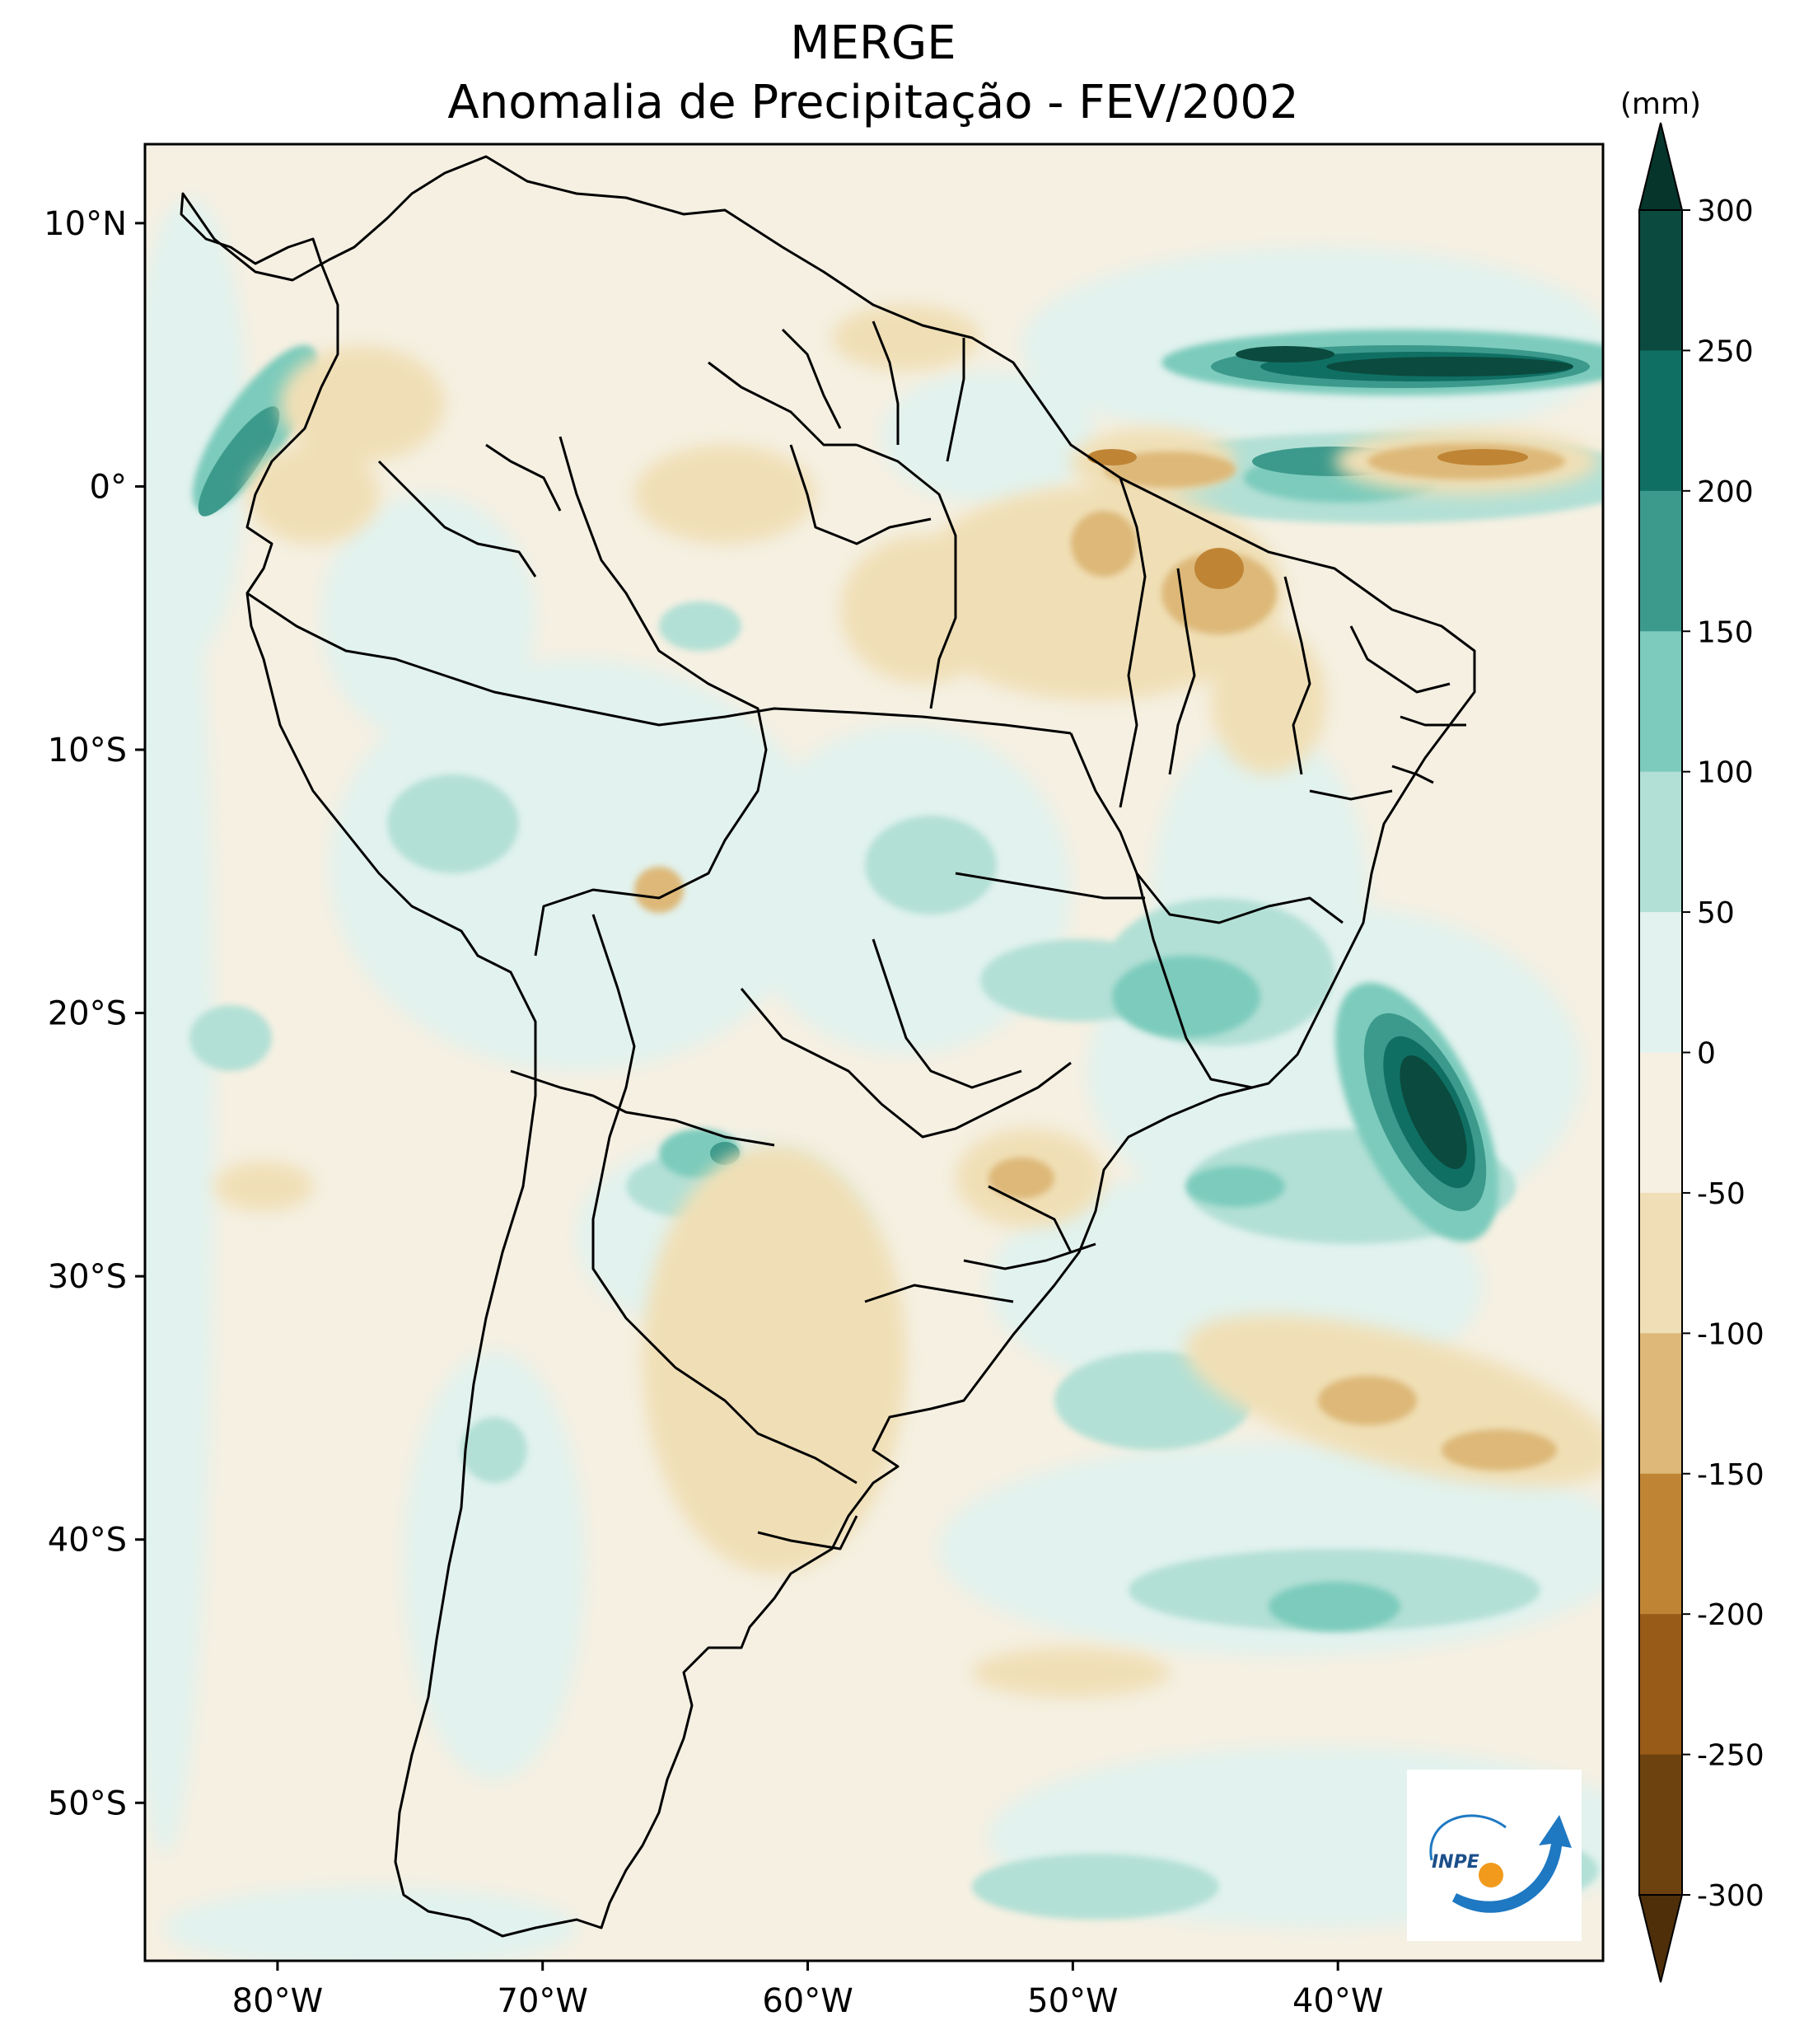  What do you see at coordinates (873, 102) in the screenshot?
I see `map-subtitle: Anomalia de Precipitação - FEV/2002` at bounding box center [873, 102].